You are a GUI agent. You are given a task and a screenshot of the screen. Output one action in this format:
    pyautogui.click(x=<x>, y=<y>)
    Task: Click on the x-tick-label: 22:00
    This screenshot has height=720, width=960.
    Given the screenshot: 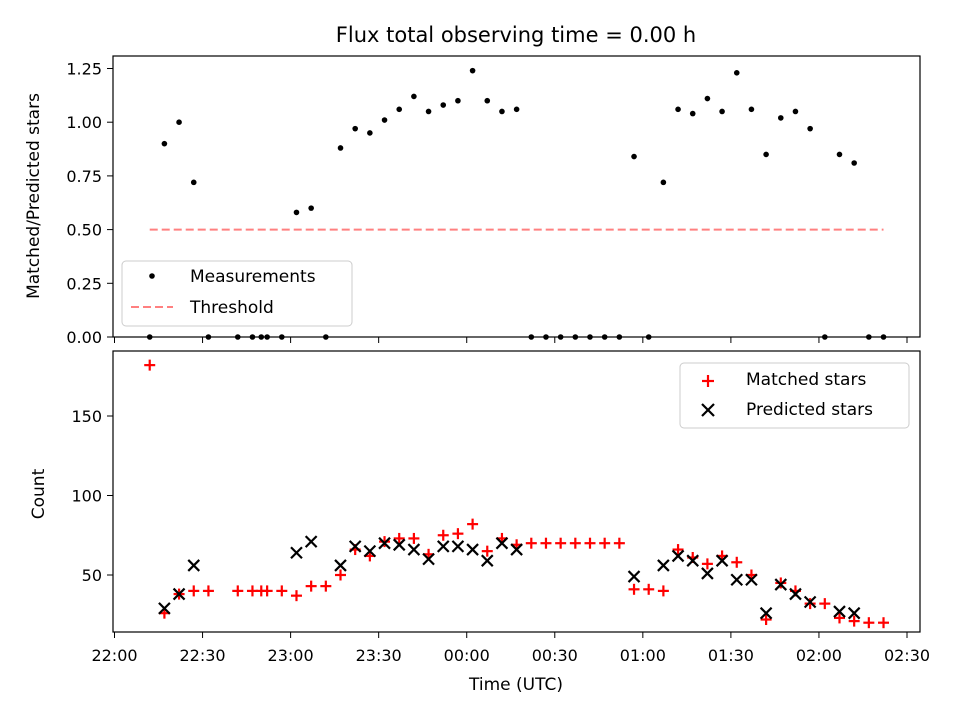 What is the action you would take?
    pyautogui.click(x=114, y=655)
    